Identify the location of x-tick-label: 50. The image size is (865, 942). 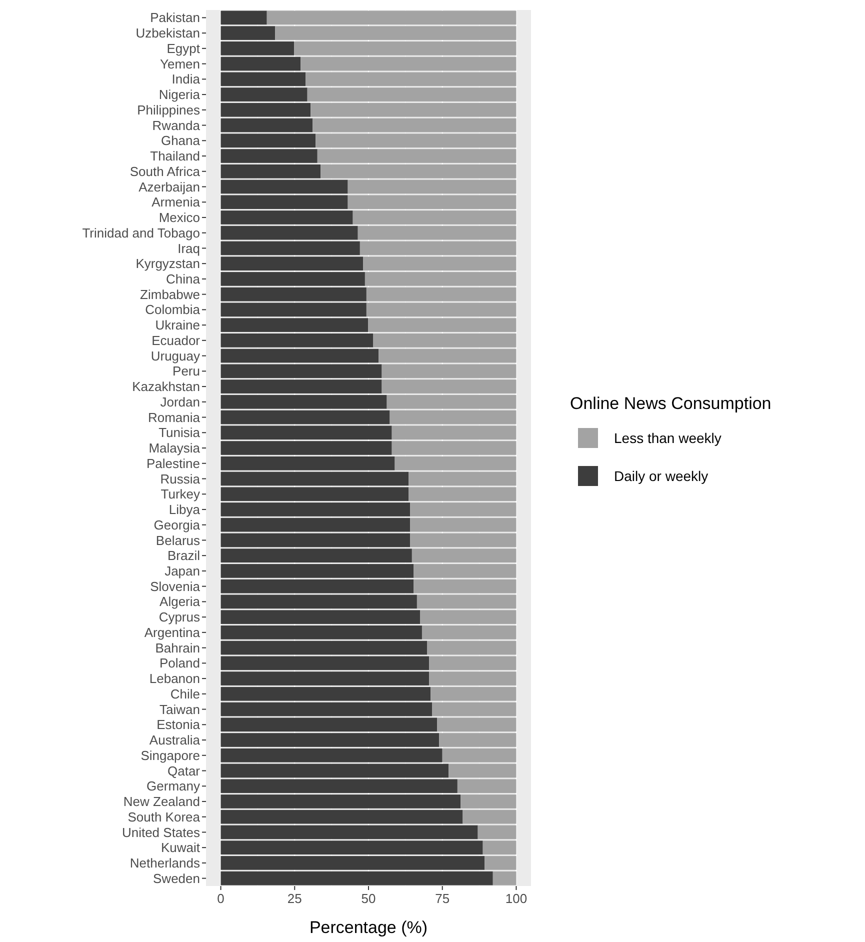
(368, 898).